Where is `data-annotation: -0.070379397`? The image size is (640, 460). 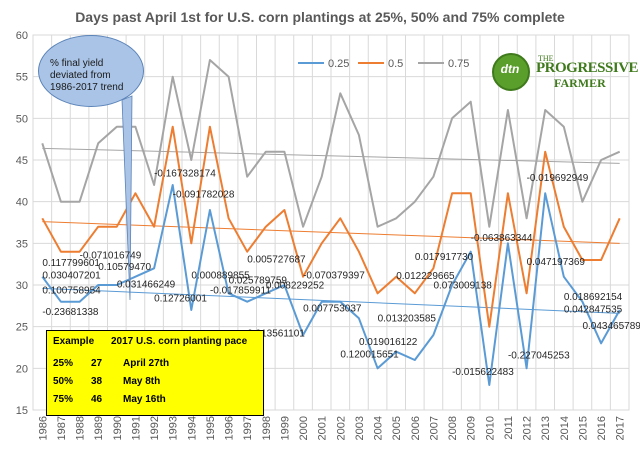
data-annotation: -0.070379397 is located at coordinates (334, 275).